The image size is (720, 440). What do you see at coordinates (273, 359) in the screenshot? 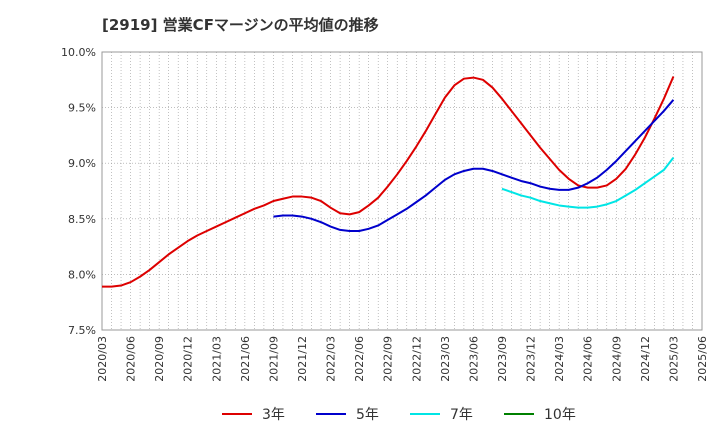
I see `x-tick-label: 2021/09` at bounding box center [273, 359].